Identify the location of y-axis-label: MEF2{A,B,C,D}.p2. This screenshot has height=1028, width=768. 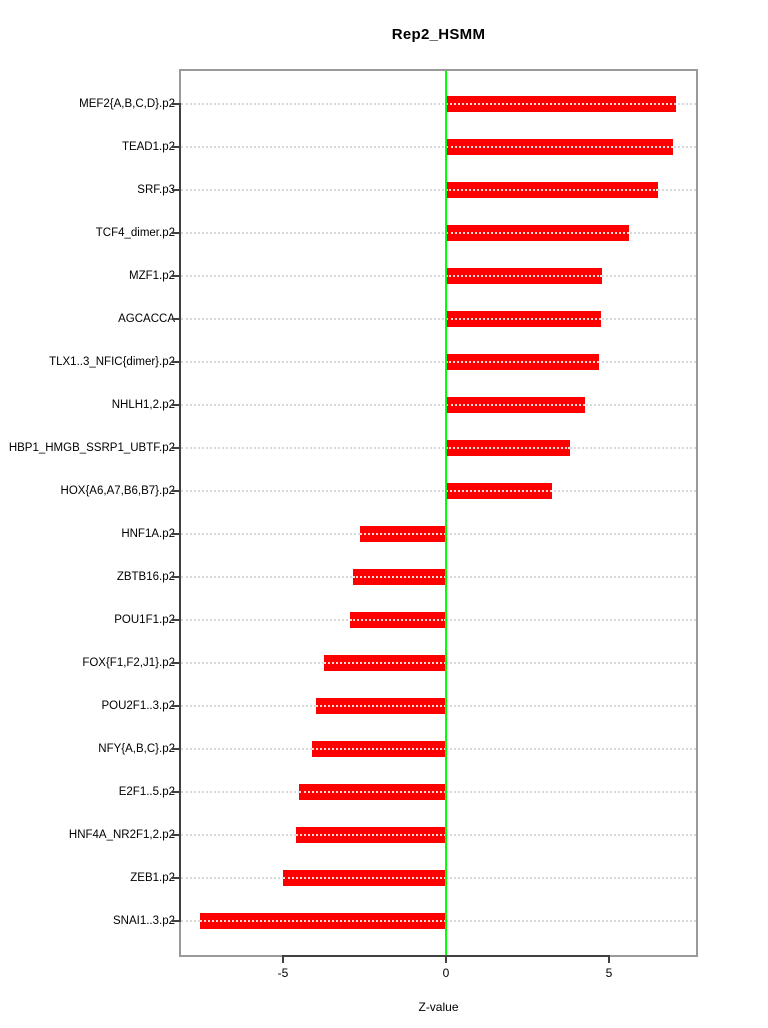
(127, 104).